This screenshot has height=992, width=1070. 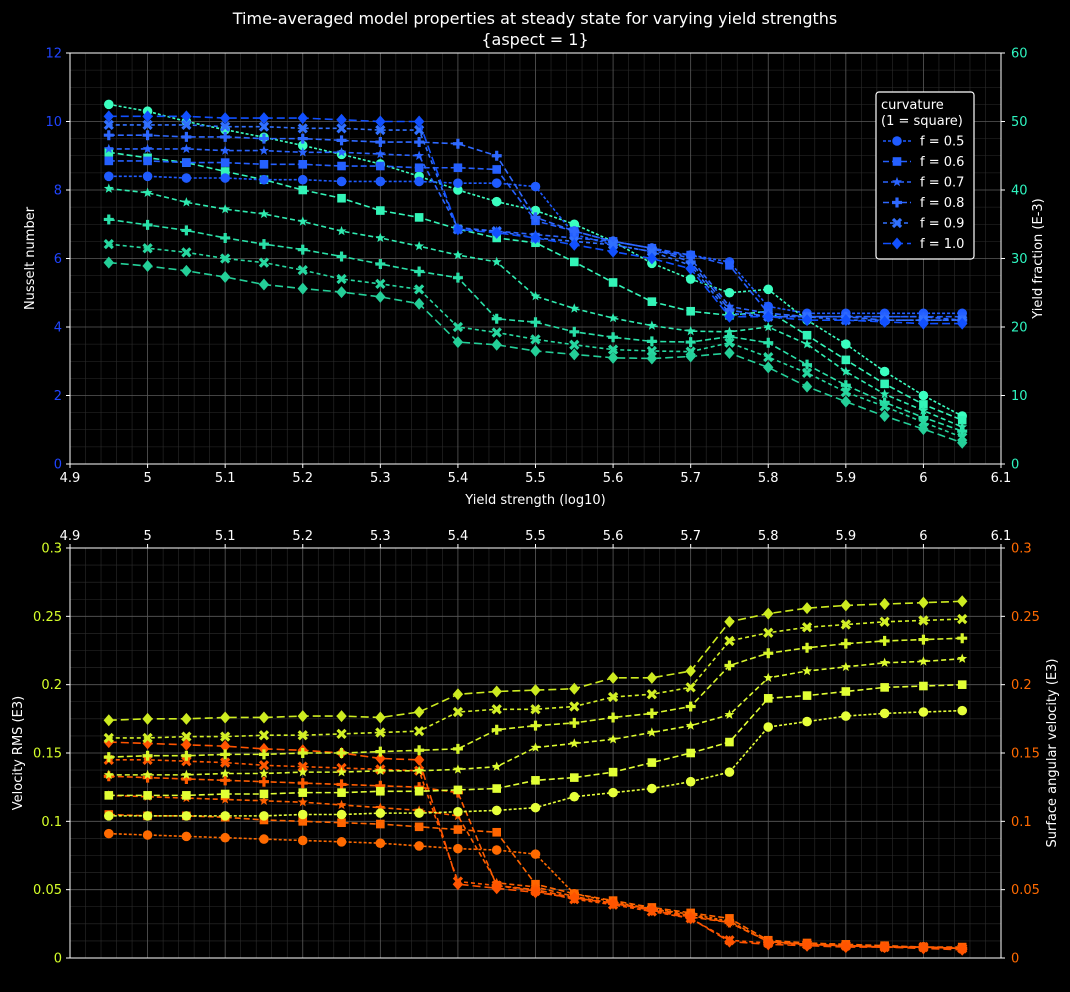 I want to click on right-y-tick-label: 0.1, so click(x=1021, y=822).